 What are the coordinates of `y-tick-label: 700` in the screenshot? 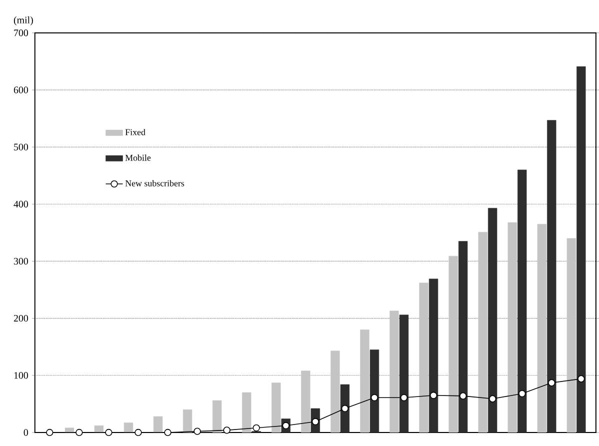 It's located at (21, 32).